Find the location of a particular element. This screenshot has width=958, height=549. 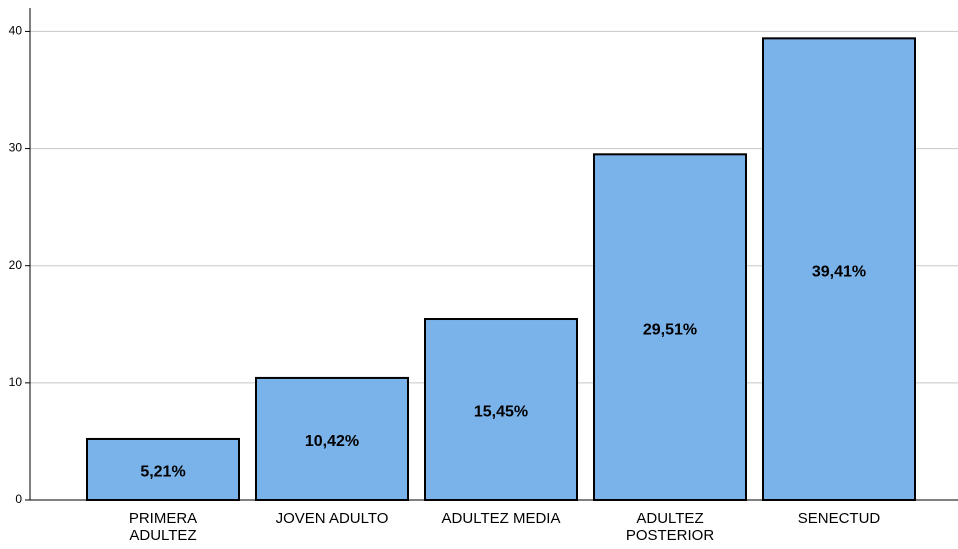

x-tick-label: PRIMERA ADULTEZ is located at coordinates (163, 527).